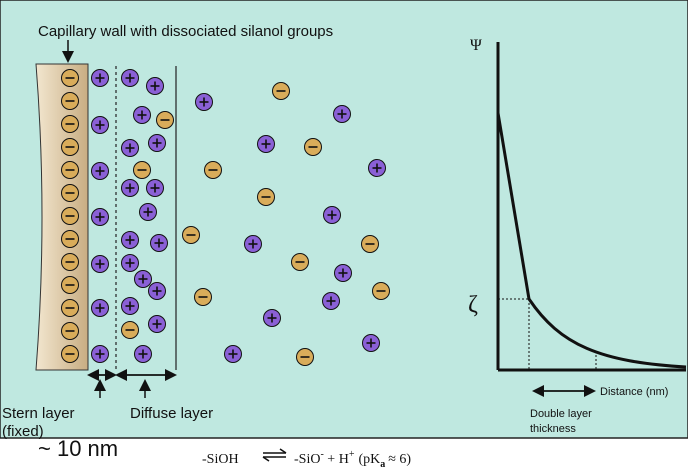 The image size is (688, 470). Describe the element at coordinates (553, 429) in the screenshot. I see `double-layer-label-line2: thickness` at that location.